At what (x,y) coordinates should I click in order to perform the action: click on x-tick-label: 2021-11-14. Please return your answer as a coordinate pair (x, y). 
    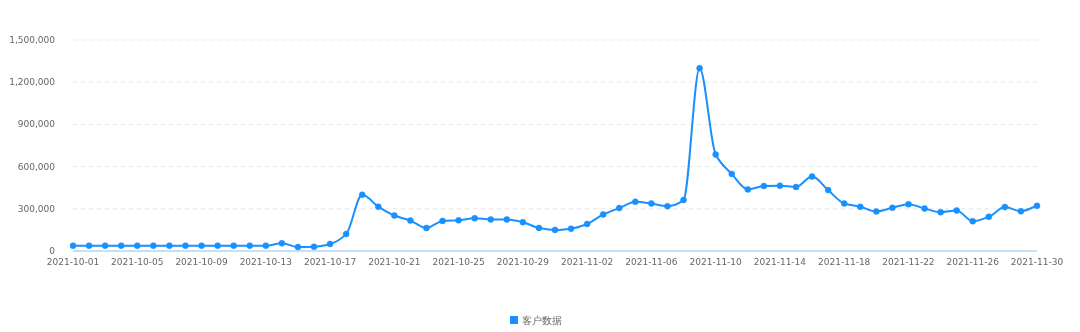
    Looking at the image, I should click on (780, 262).